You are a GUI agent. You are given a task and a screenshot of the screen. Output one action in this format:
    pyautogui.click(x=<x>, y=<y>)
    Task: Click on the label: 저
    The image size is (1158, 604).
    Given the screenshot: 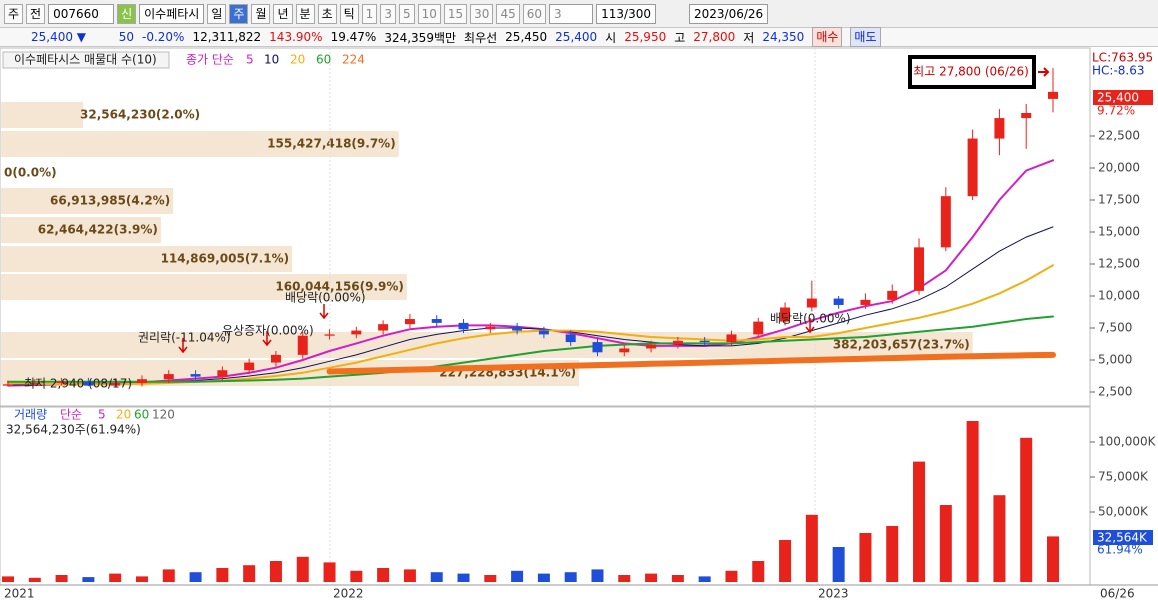 What is the action you would take?
    pyautogui.click(x=749, y=37)
    